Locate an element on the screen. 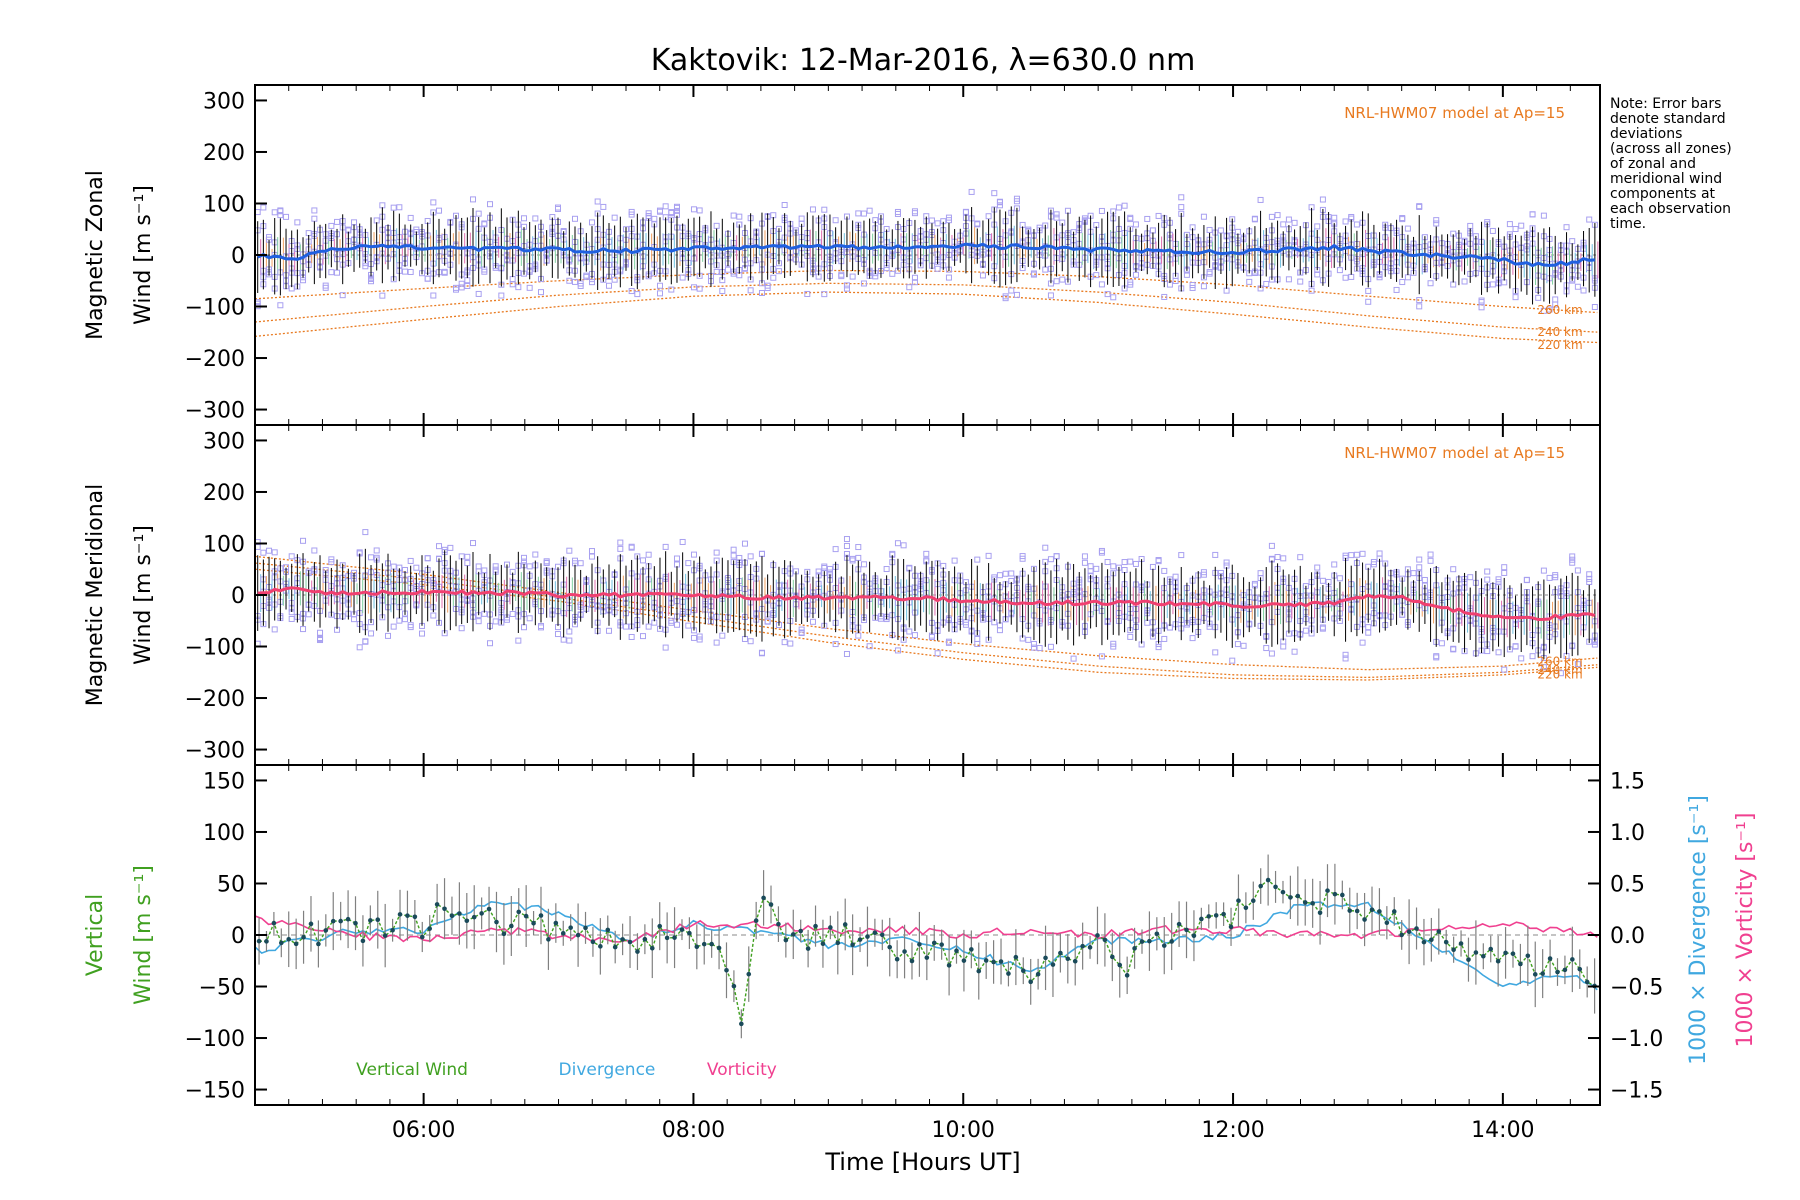 This screenshot has height=1200, width=1800. x-axis-tick-labels: 06:00 08:00 10:00 12:00 14:00 is located at coordinates (963, 1130).